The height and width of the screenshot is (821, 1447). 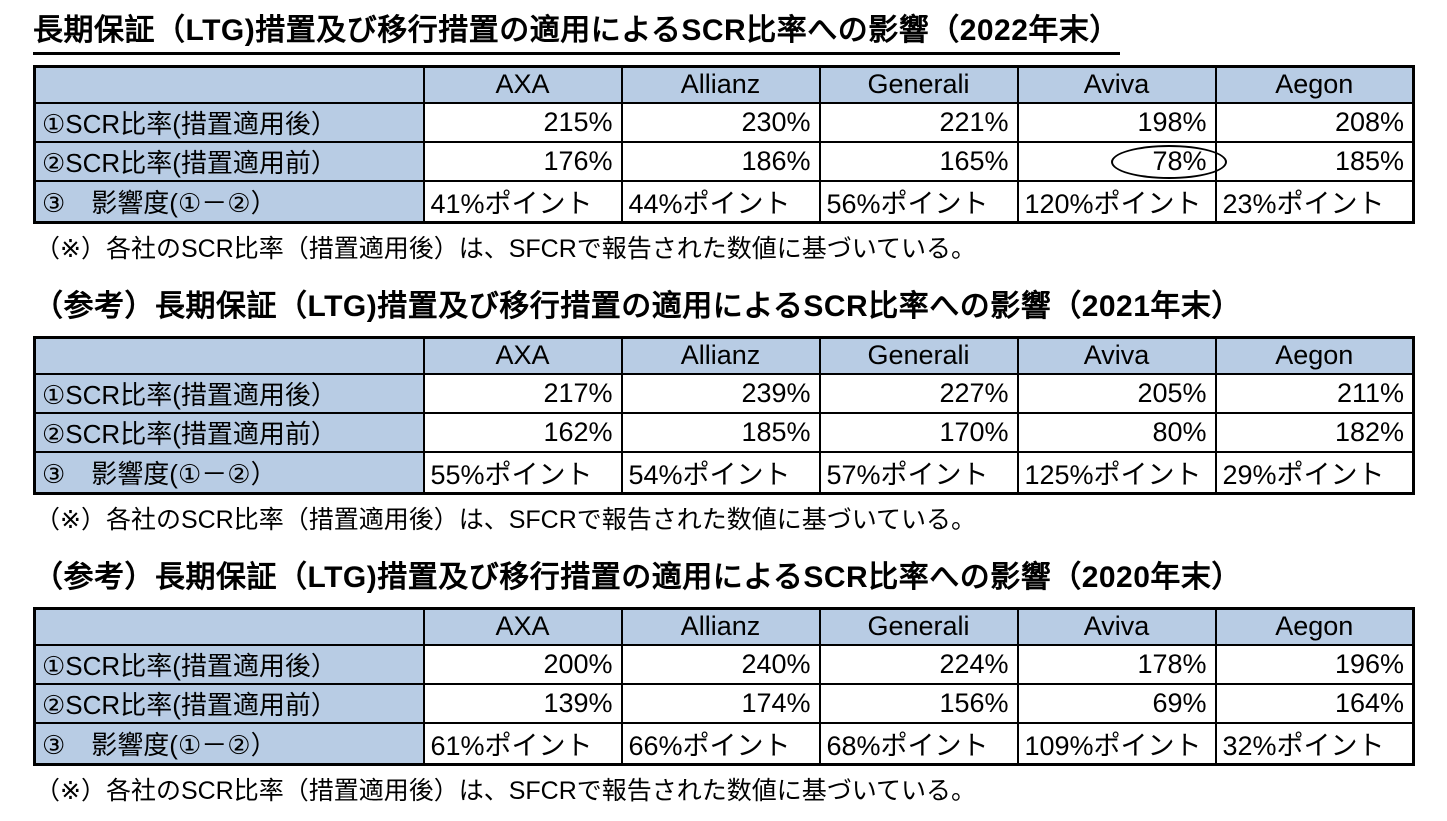 What do you see at coordinates (1314, 393) in the screenshot?
I see `value-cell: 211%` at bounding box center [1314, 393].